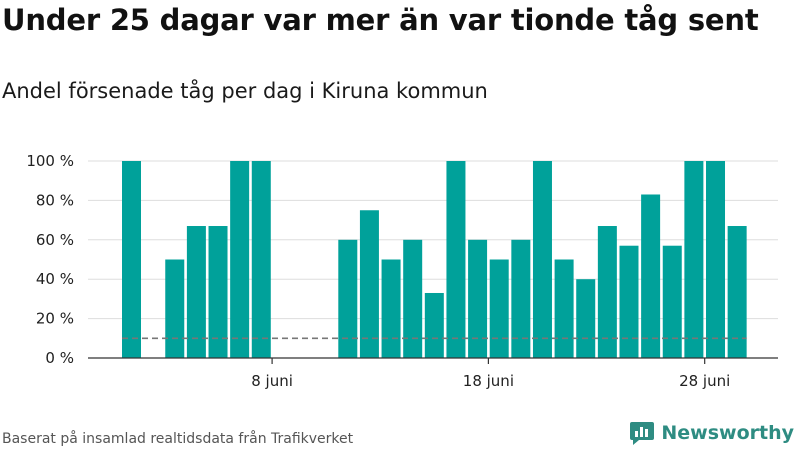 The image size is (800, 450). Describe the element at coordinates (50, 259) in the screenshot. I see `y-axis-ticks: 0 % 20 % 40 % 60 % 80 % 100 %` at that location.